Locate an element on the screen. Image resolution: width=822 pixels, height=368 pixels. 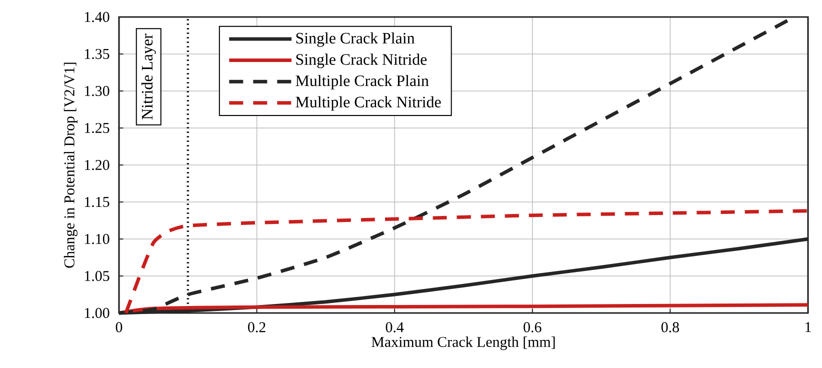
y-tick-label: 1.40 is located at coordinates (97, 17).